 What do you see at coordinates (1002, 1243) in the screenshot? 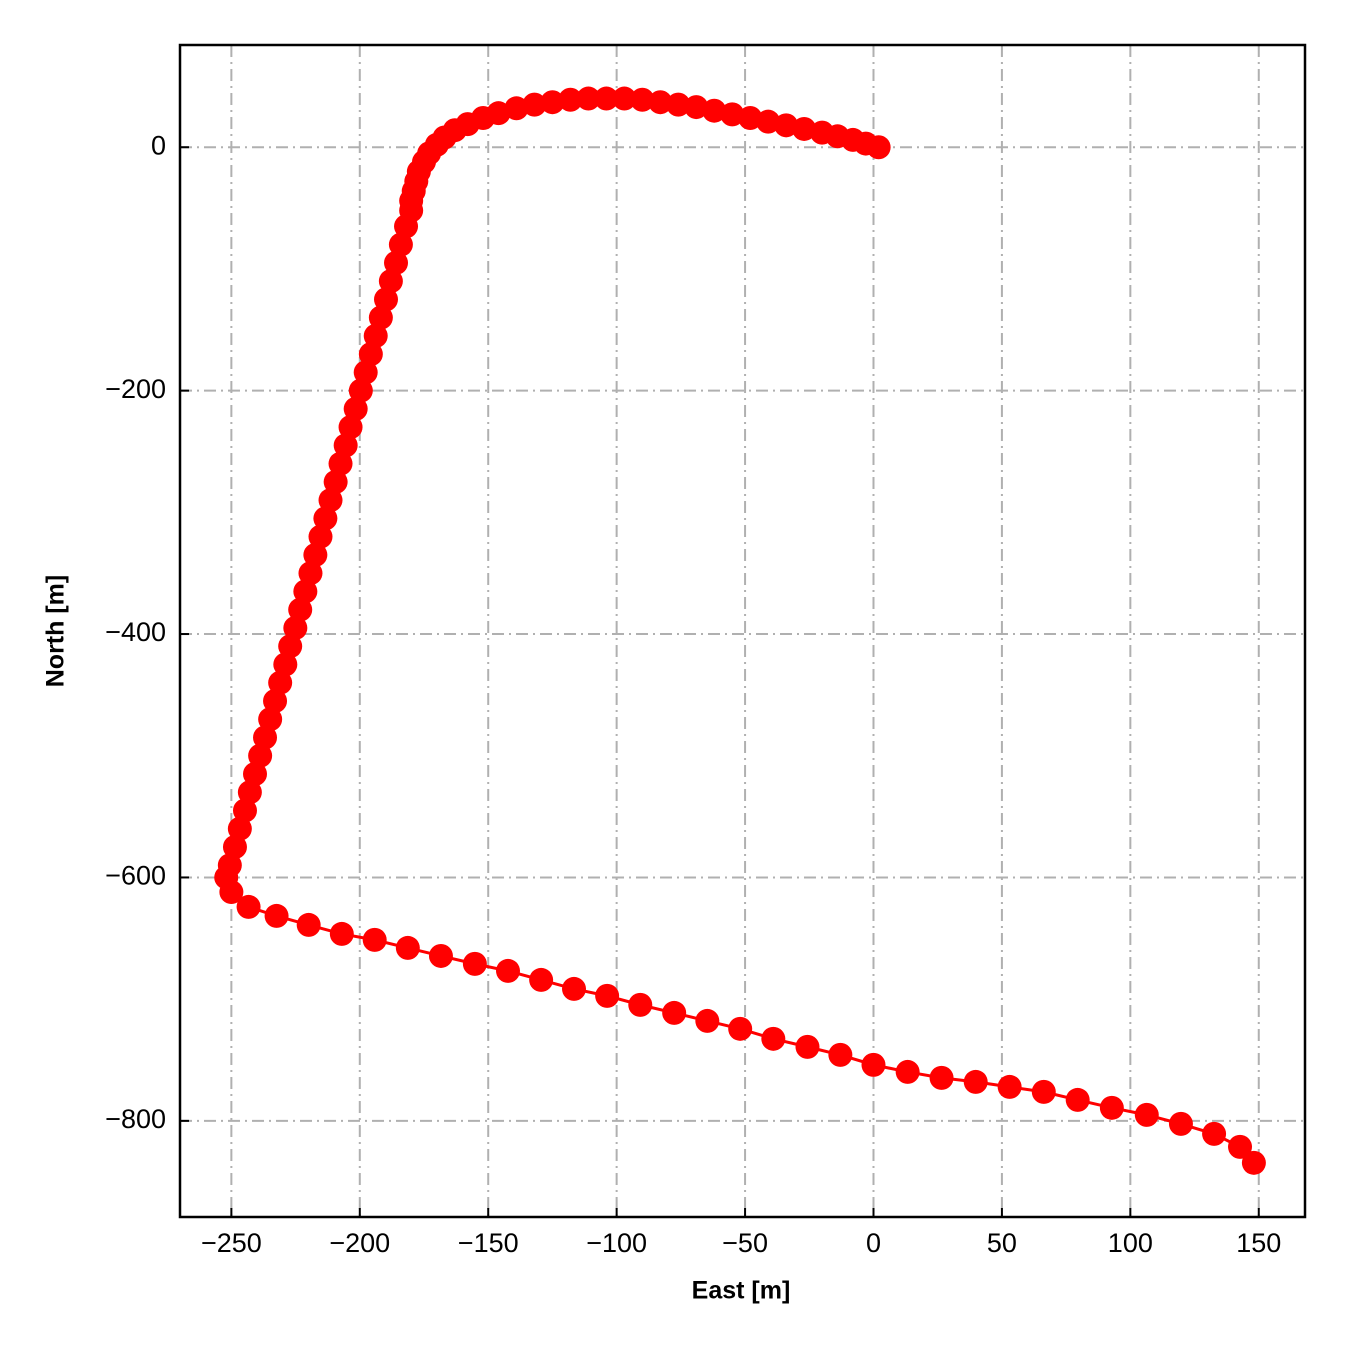
I see `x-tick-label: 50` at bounding box center [1002, 1243].